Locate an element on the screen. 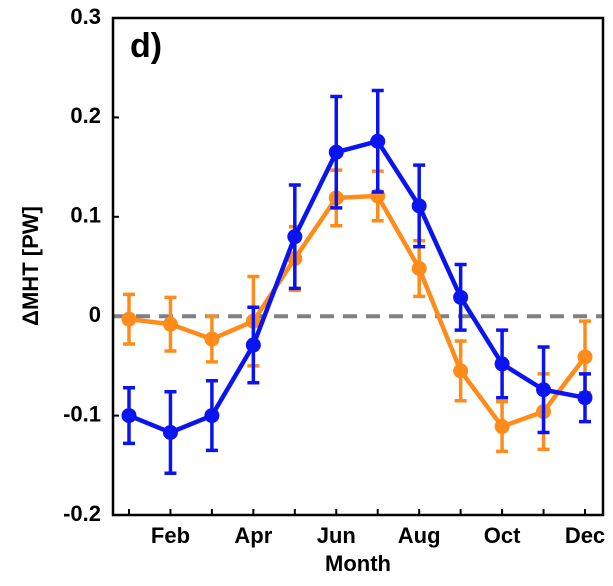  x-tick-label: Apr is located at coordinates (253, 535).